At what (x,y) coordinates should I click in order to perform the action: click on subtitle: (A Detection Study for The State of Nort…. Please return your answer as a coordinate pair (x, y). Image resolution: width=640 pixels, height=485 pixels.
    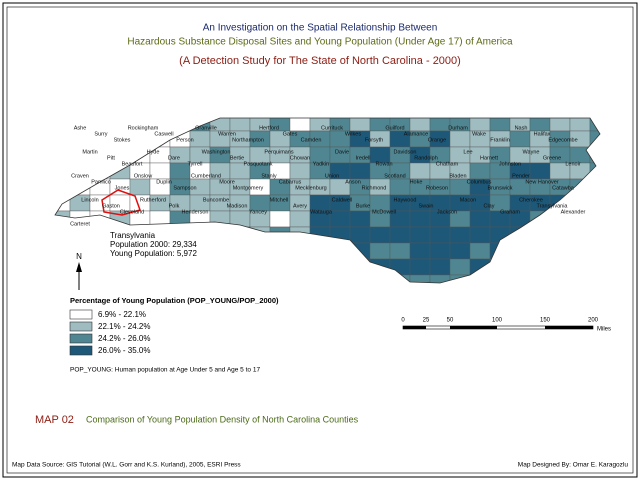
    Looking at the image, I should click on (320, 61).